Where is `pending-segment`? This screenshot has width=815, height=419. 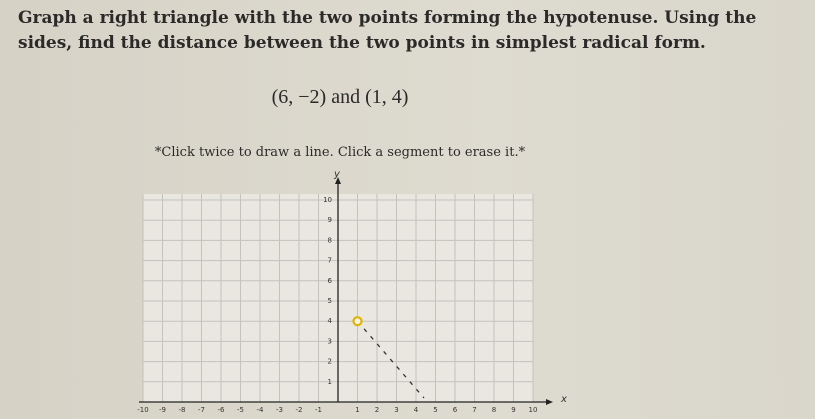 pending-segment is located at coordinates (391, 359).